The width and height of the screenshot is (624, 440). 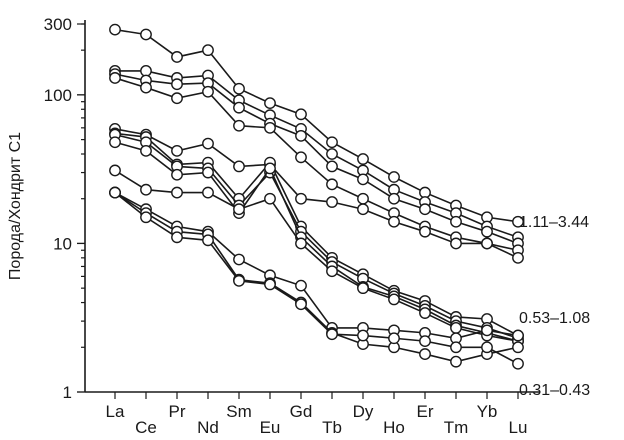 What do you see at coordinates (554, 390) in the screenshot?
I see `range-annotation: 0.31–0.43` at bounding box center [554, 390].